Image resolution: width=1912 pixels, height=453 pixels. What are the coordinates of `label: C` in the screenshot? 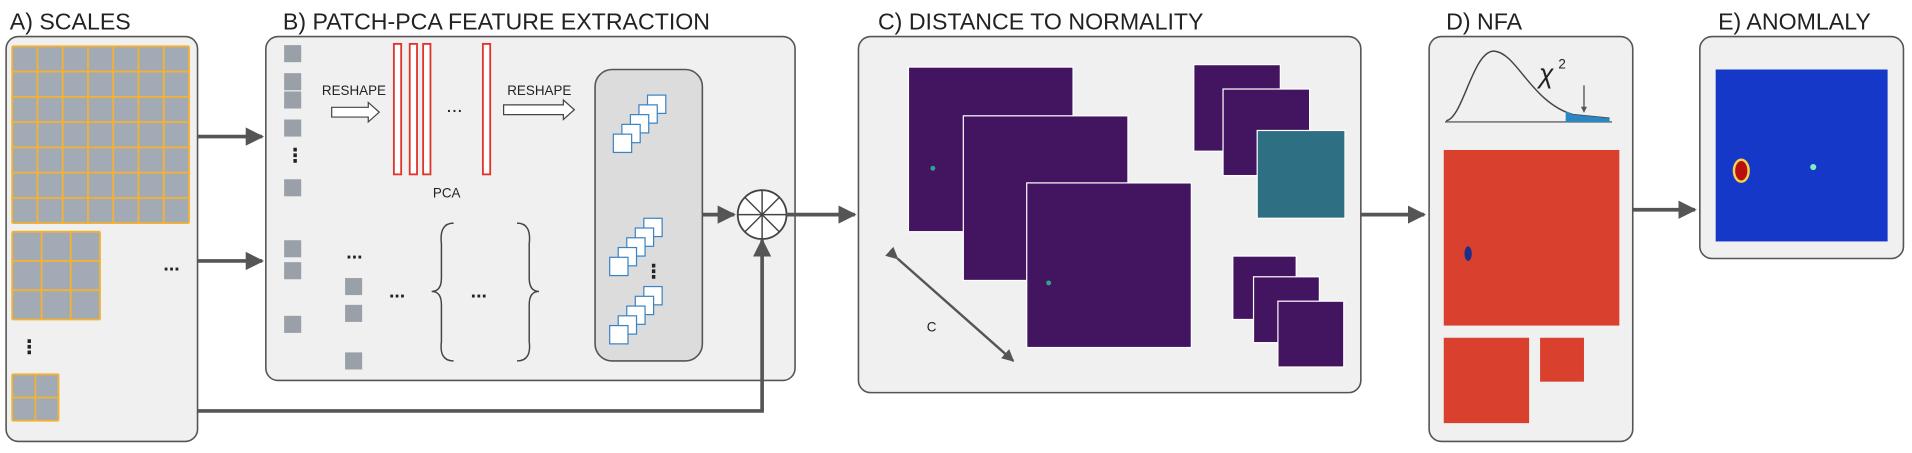 It's located at (932, 327).